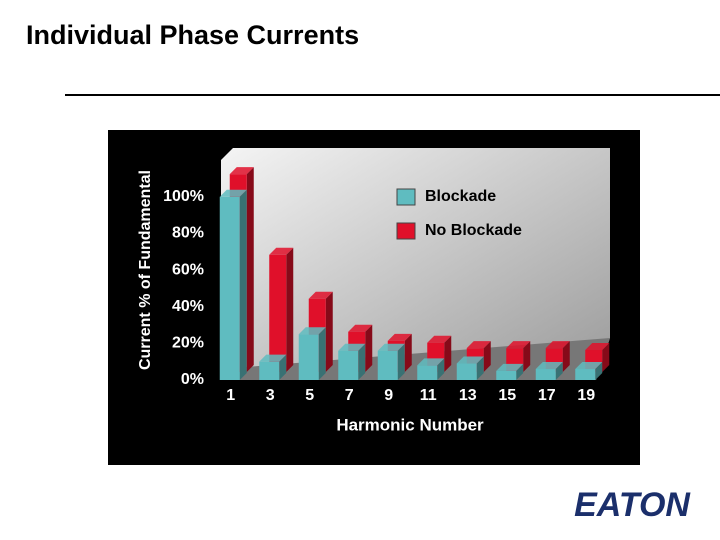 This screenshot has width=720, height=540. I want to click on y-tick-label: 60%, so click(188, 269).